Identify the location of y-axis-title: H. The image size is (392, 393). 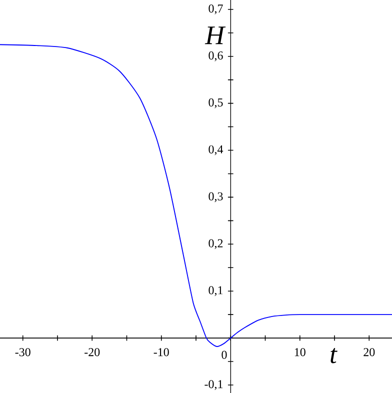
(215, 35).